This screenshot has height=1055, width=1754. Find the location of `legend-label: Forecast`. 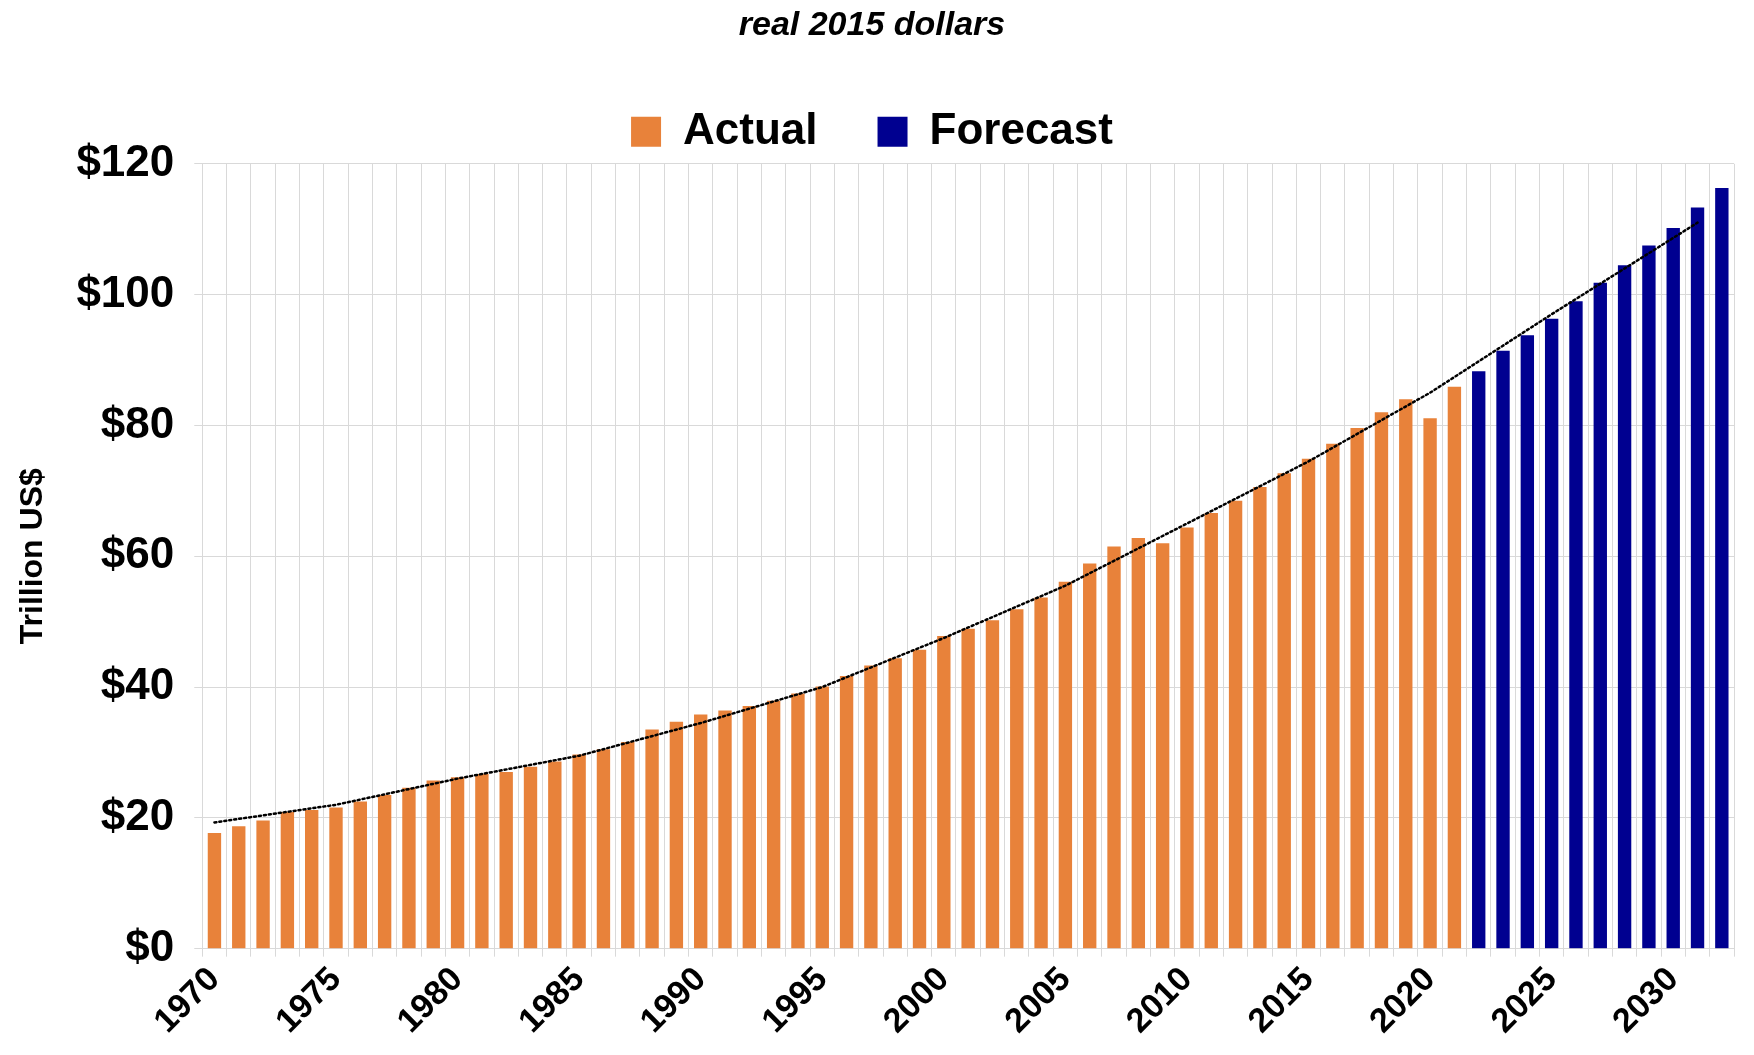

legend-label: Forecast is located at coordinates (1021, 128).